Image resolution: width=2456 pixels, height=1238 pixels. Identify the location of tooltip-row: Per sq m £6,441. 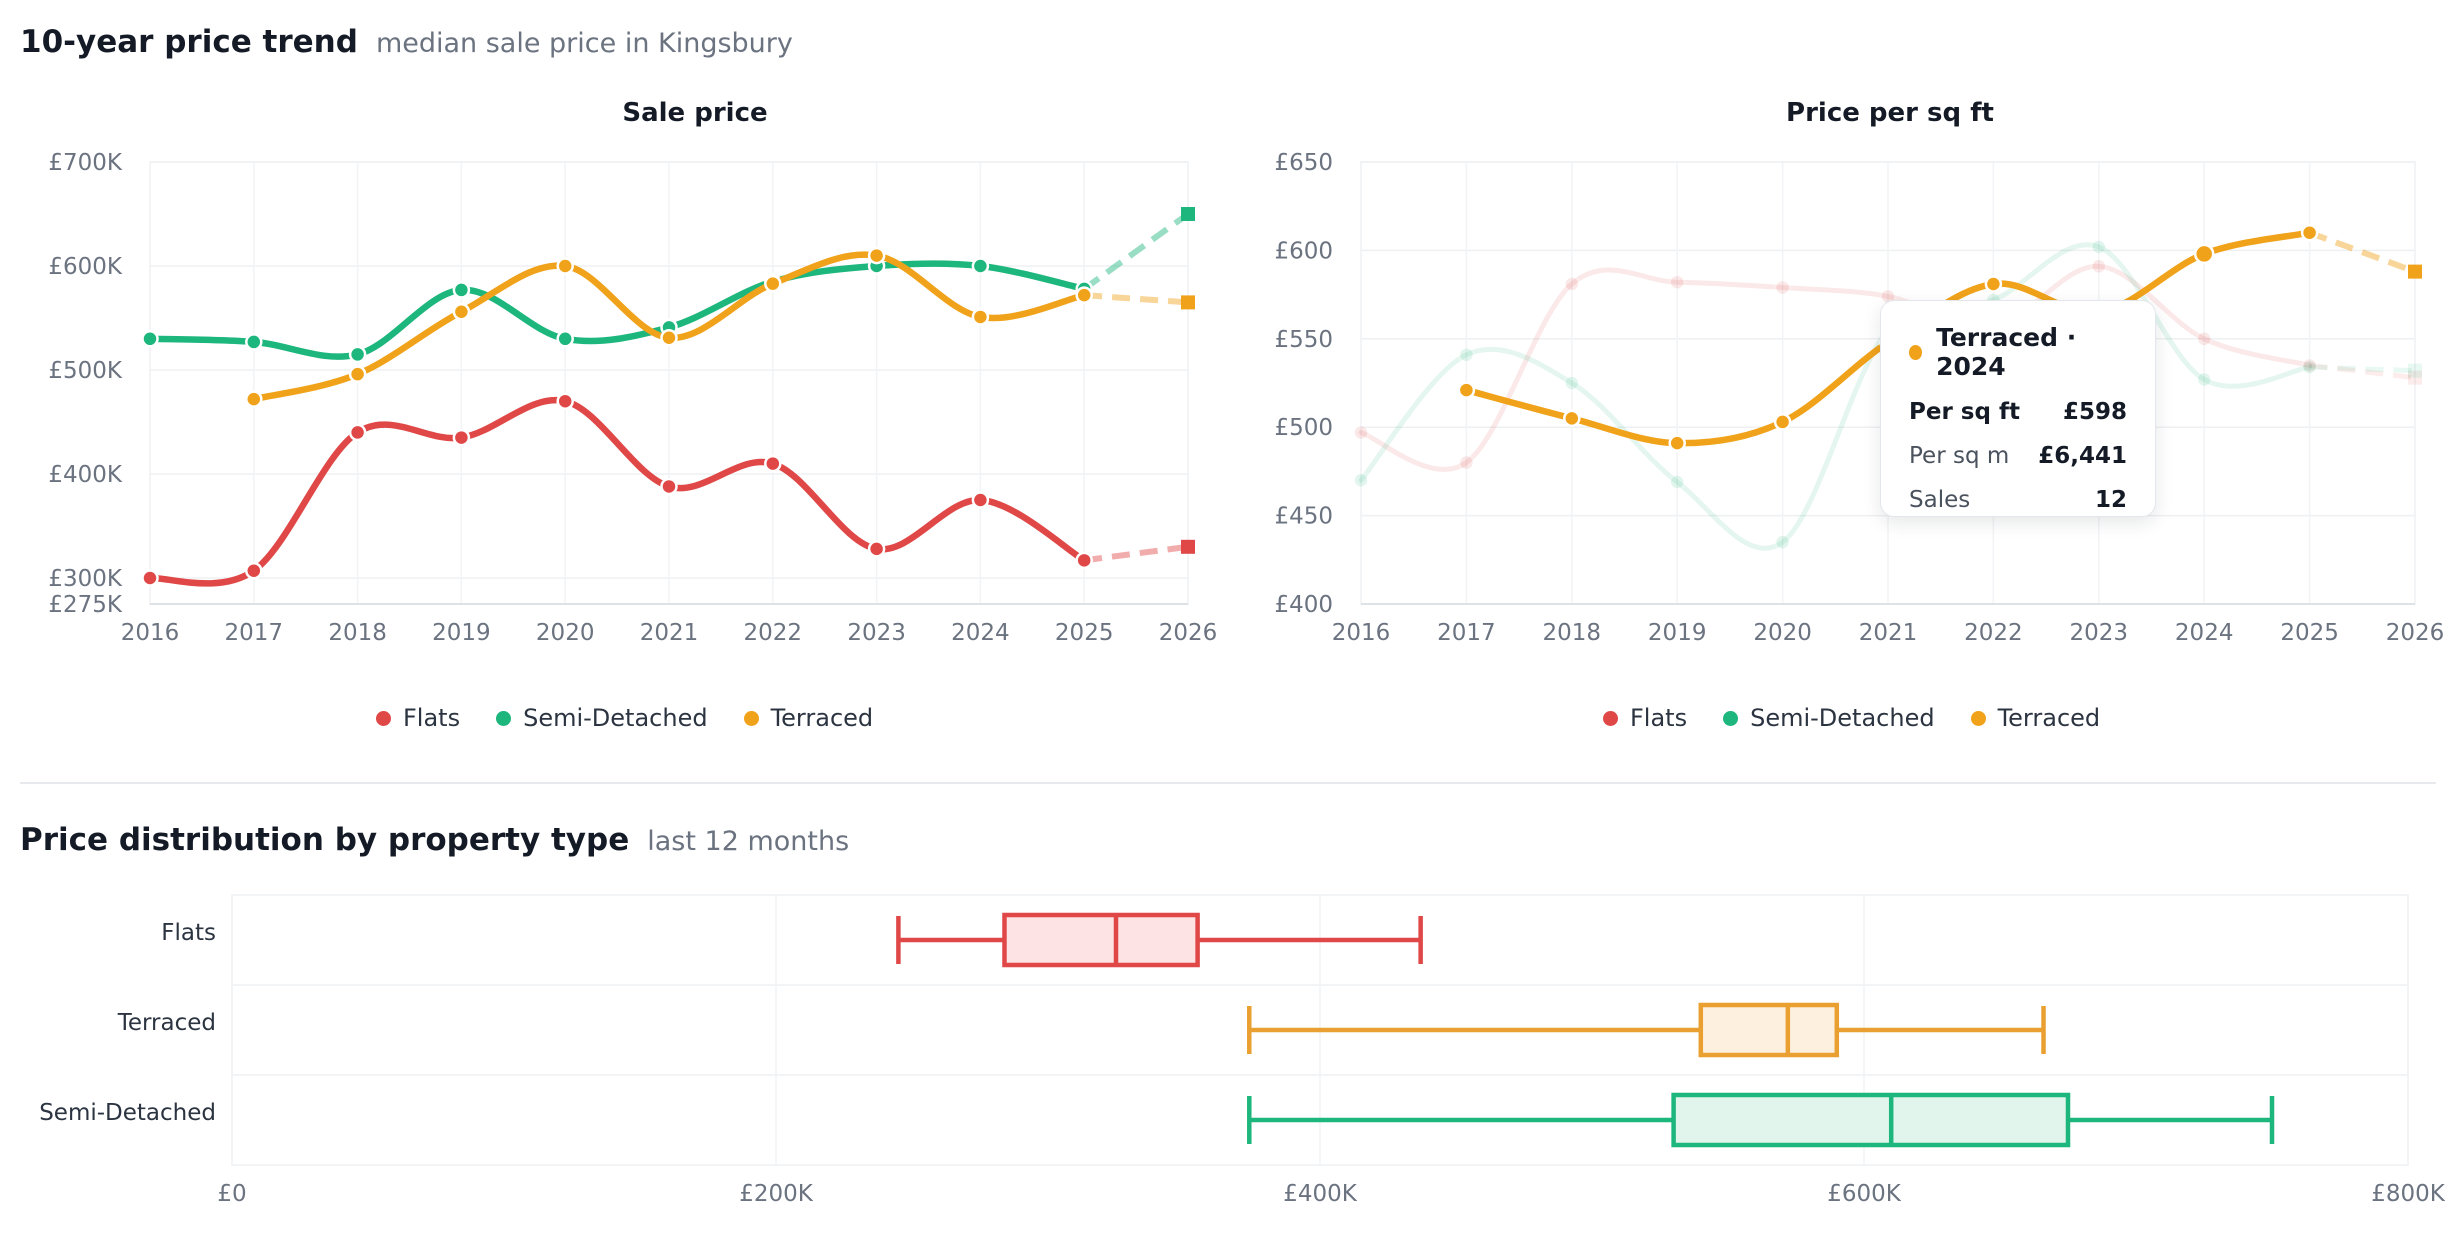
(2018, 456).